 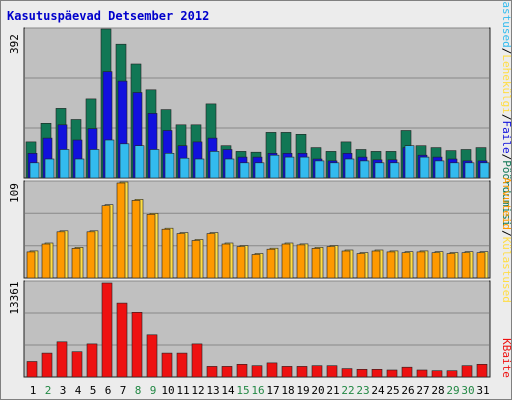 What do you see at coordinates (362, 390) in the screenshot?
I see `x-tick-label: 23` at bounding box center [362, 390].